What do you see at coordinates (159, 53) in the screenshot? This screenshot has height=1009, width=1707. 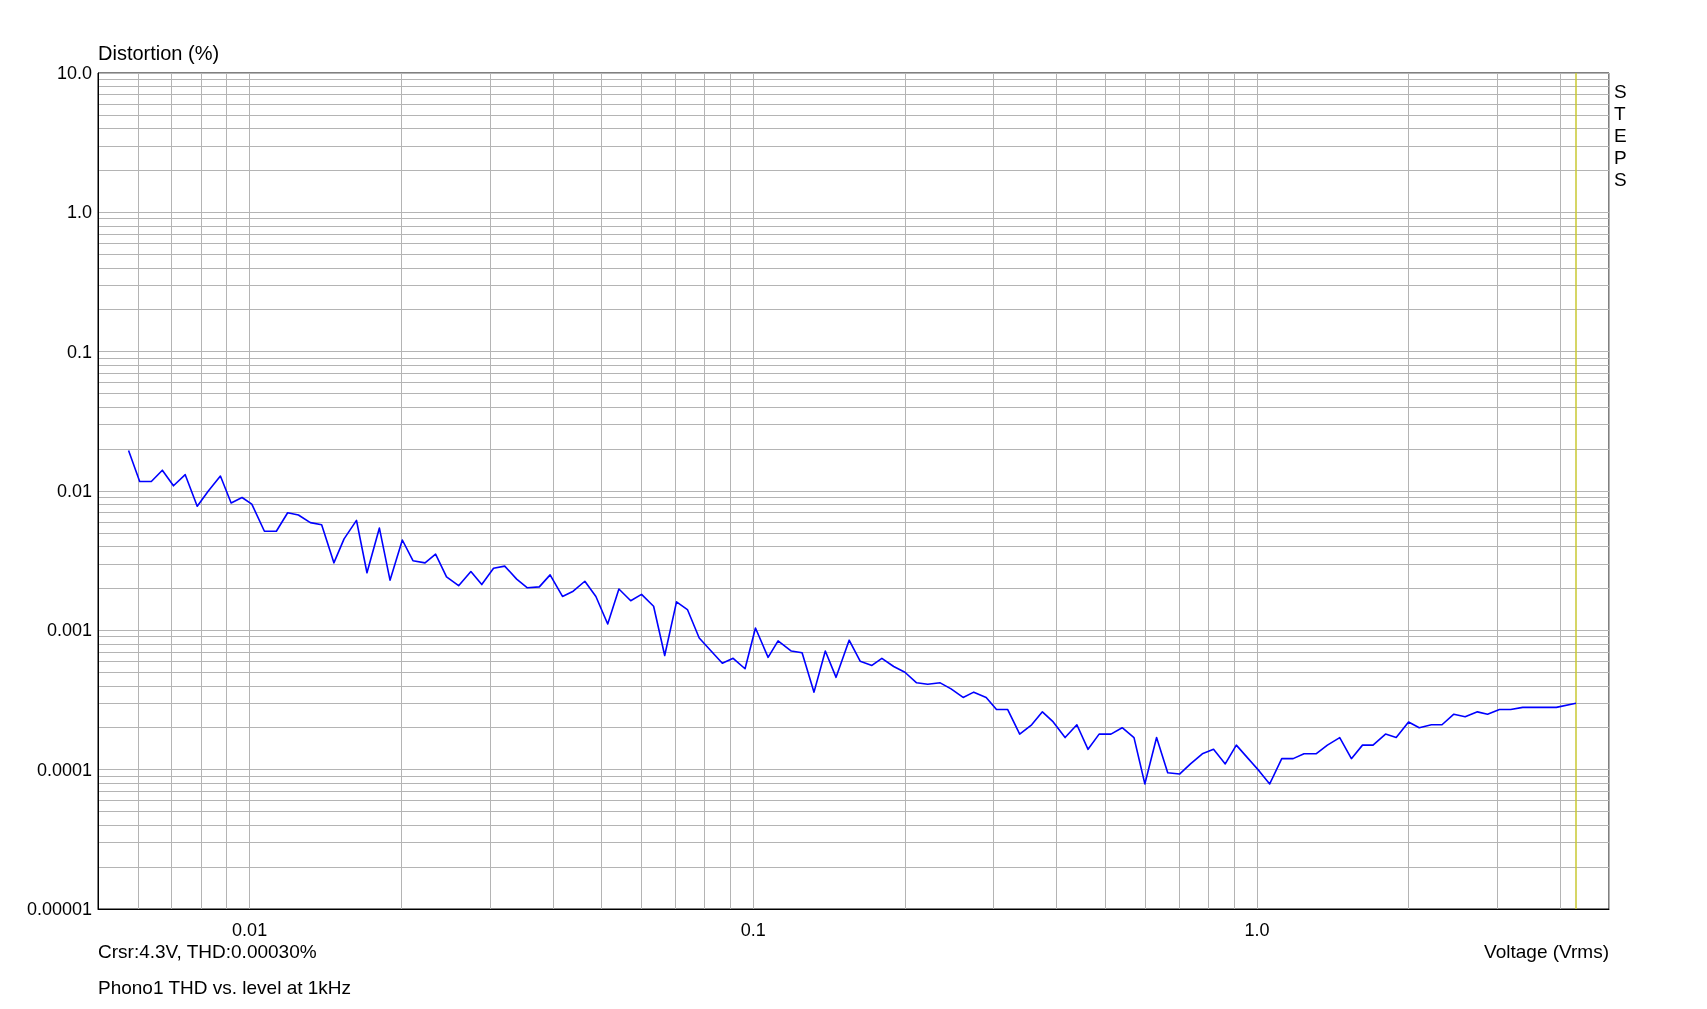 I see `y-axis-title: Distortion (%)` at bounding box center [159, 53].